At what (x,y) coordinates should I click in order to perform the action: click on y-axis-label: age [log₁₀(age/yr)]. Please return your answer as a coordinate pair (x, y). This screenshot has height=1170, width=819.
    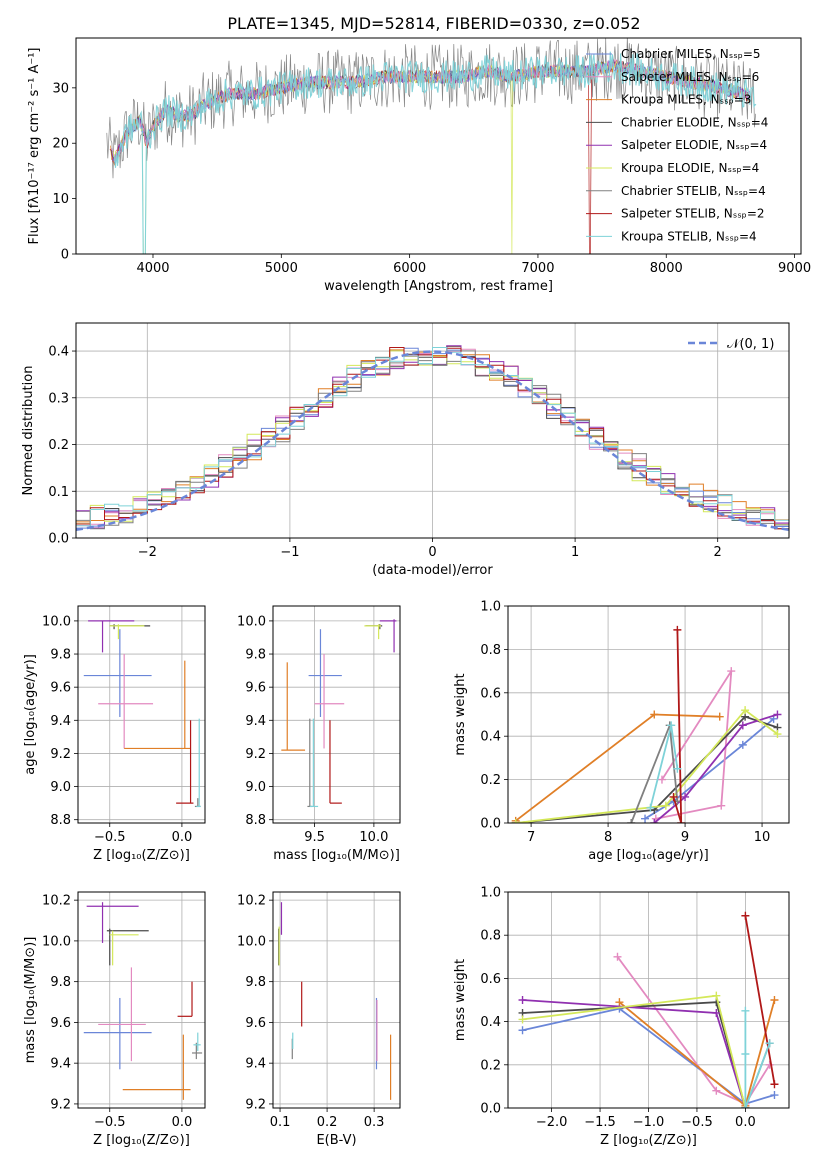
    Looking at the image, I should click on (30, 714).